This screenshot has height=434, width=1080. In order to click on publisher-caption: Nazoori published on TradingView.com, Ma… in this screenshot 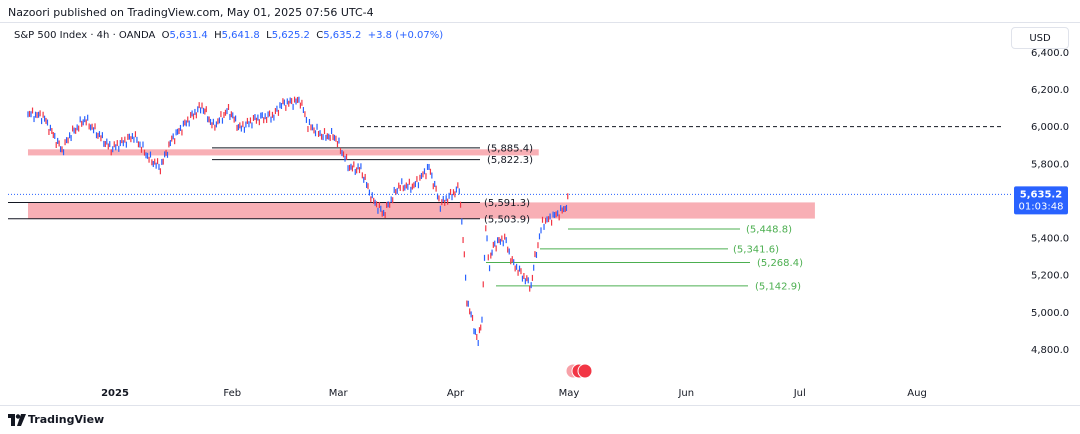, I will do `click(191, 12)`.